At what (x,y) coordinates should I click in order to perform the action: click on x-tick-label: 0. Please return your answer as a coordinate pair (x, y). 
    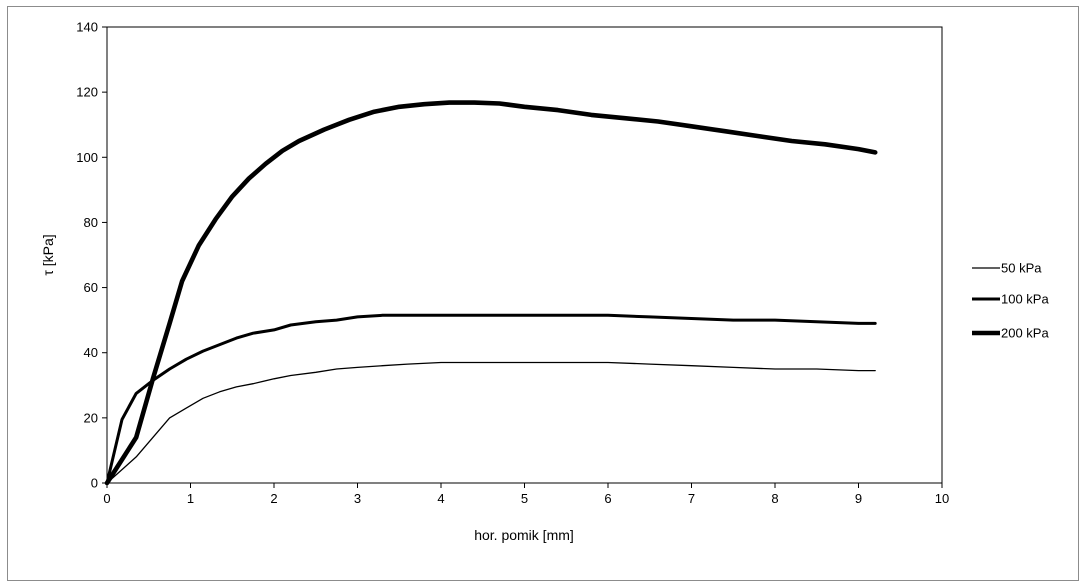
    Looking at the image, I should click on (106, 498).